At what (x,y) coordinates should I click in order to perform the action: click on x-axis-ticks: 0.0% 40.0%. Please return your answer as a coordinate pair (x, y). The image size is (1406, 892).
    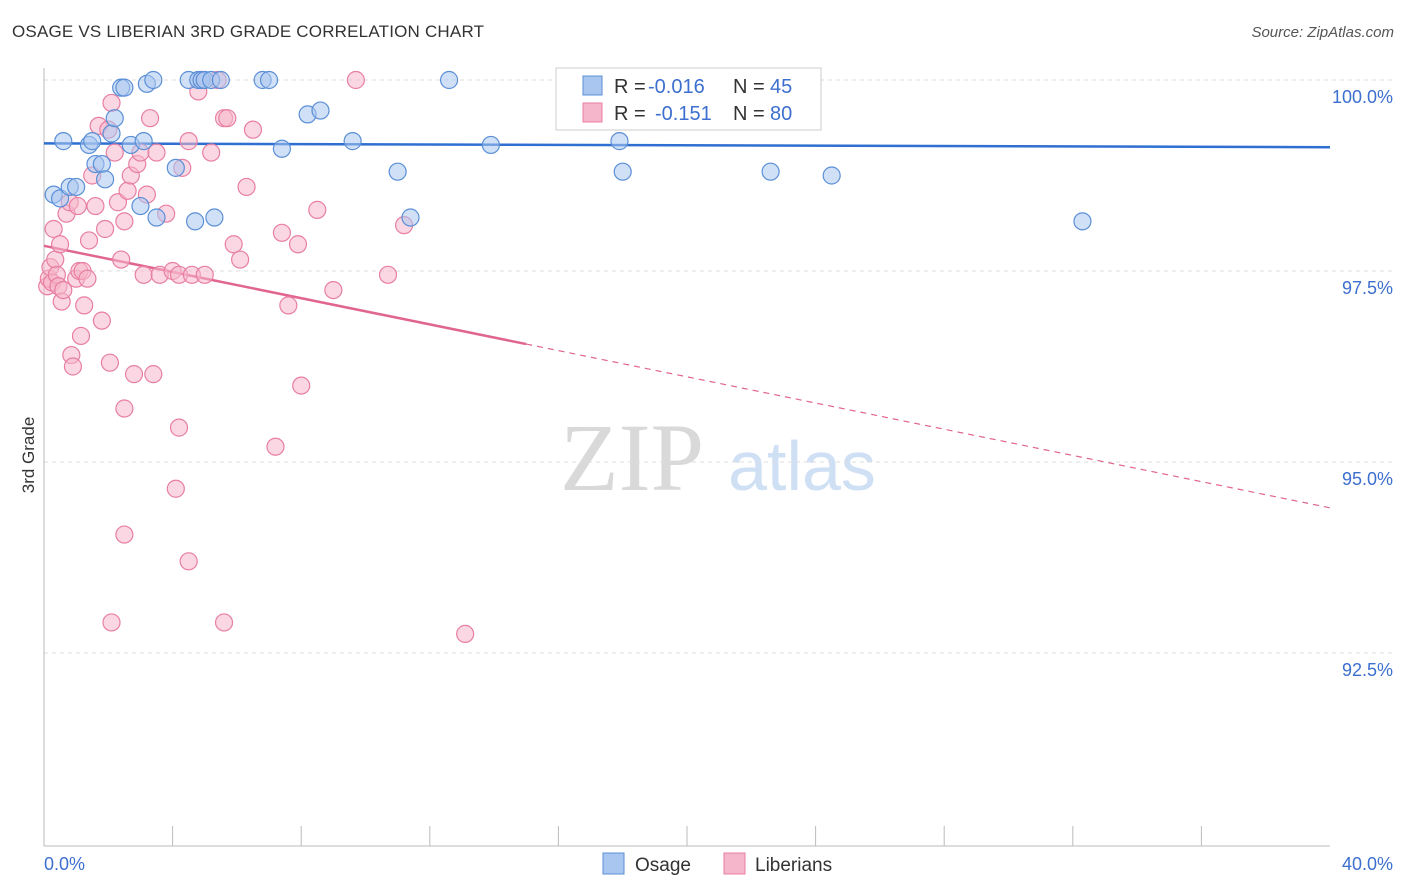
    Looking at the image, I should click on (718, 850).